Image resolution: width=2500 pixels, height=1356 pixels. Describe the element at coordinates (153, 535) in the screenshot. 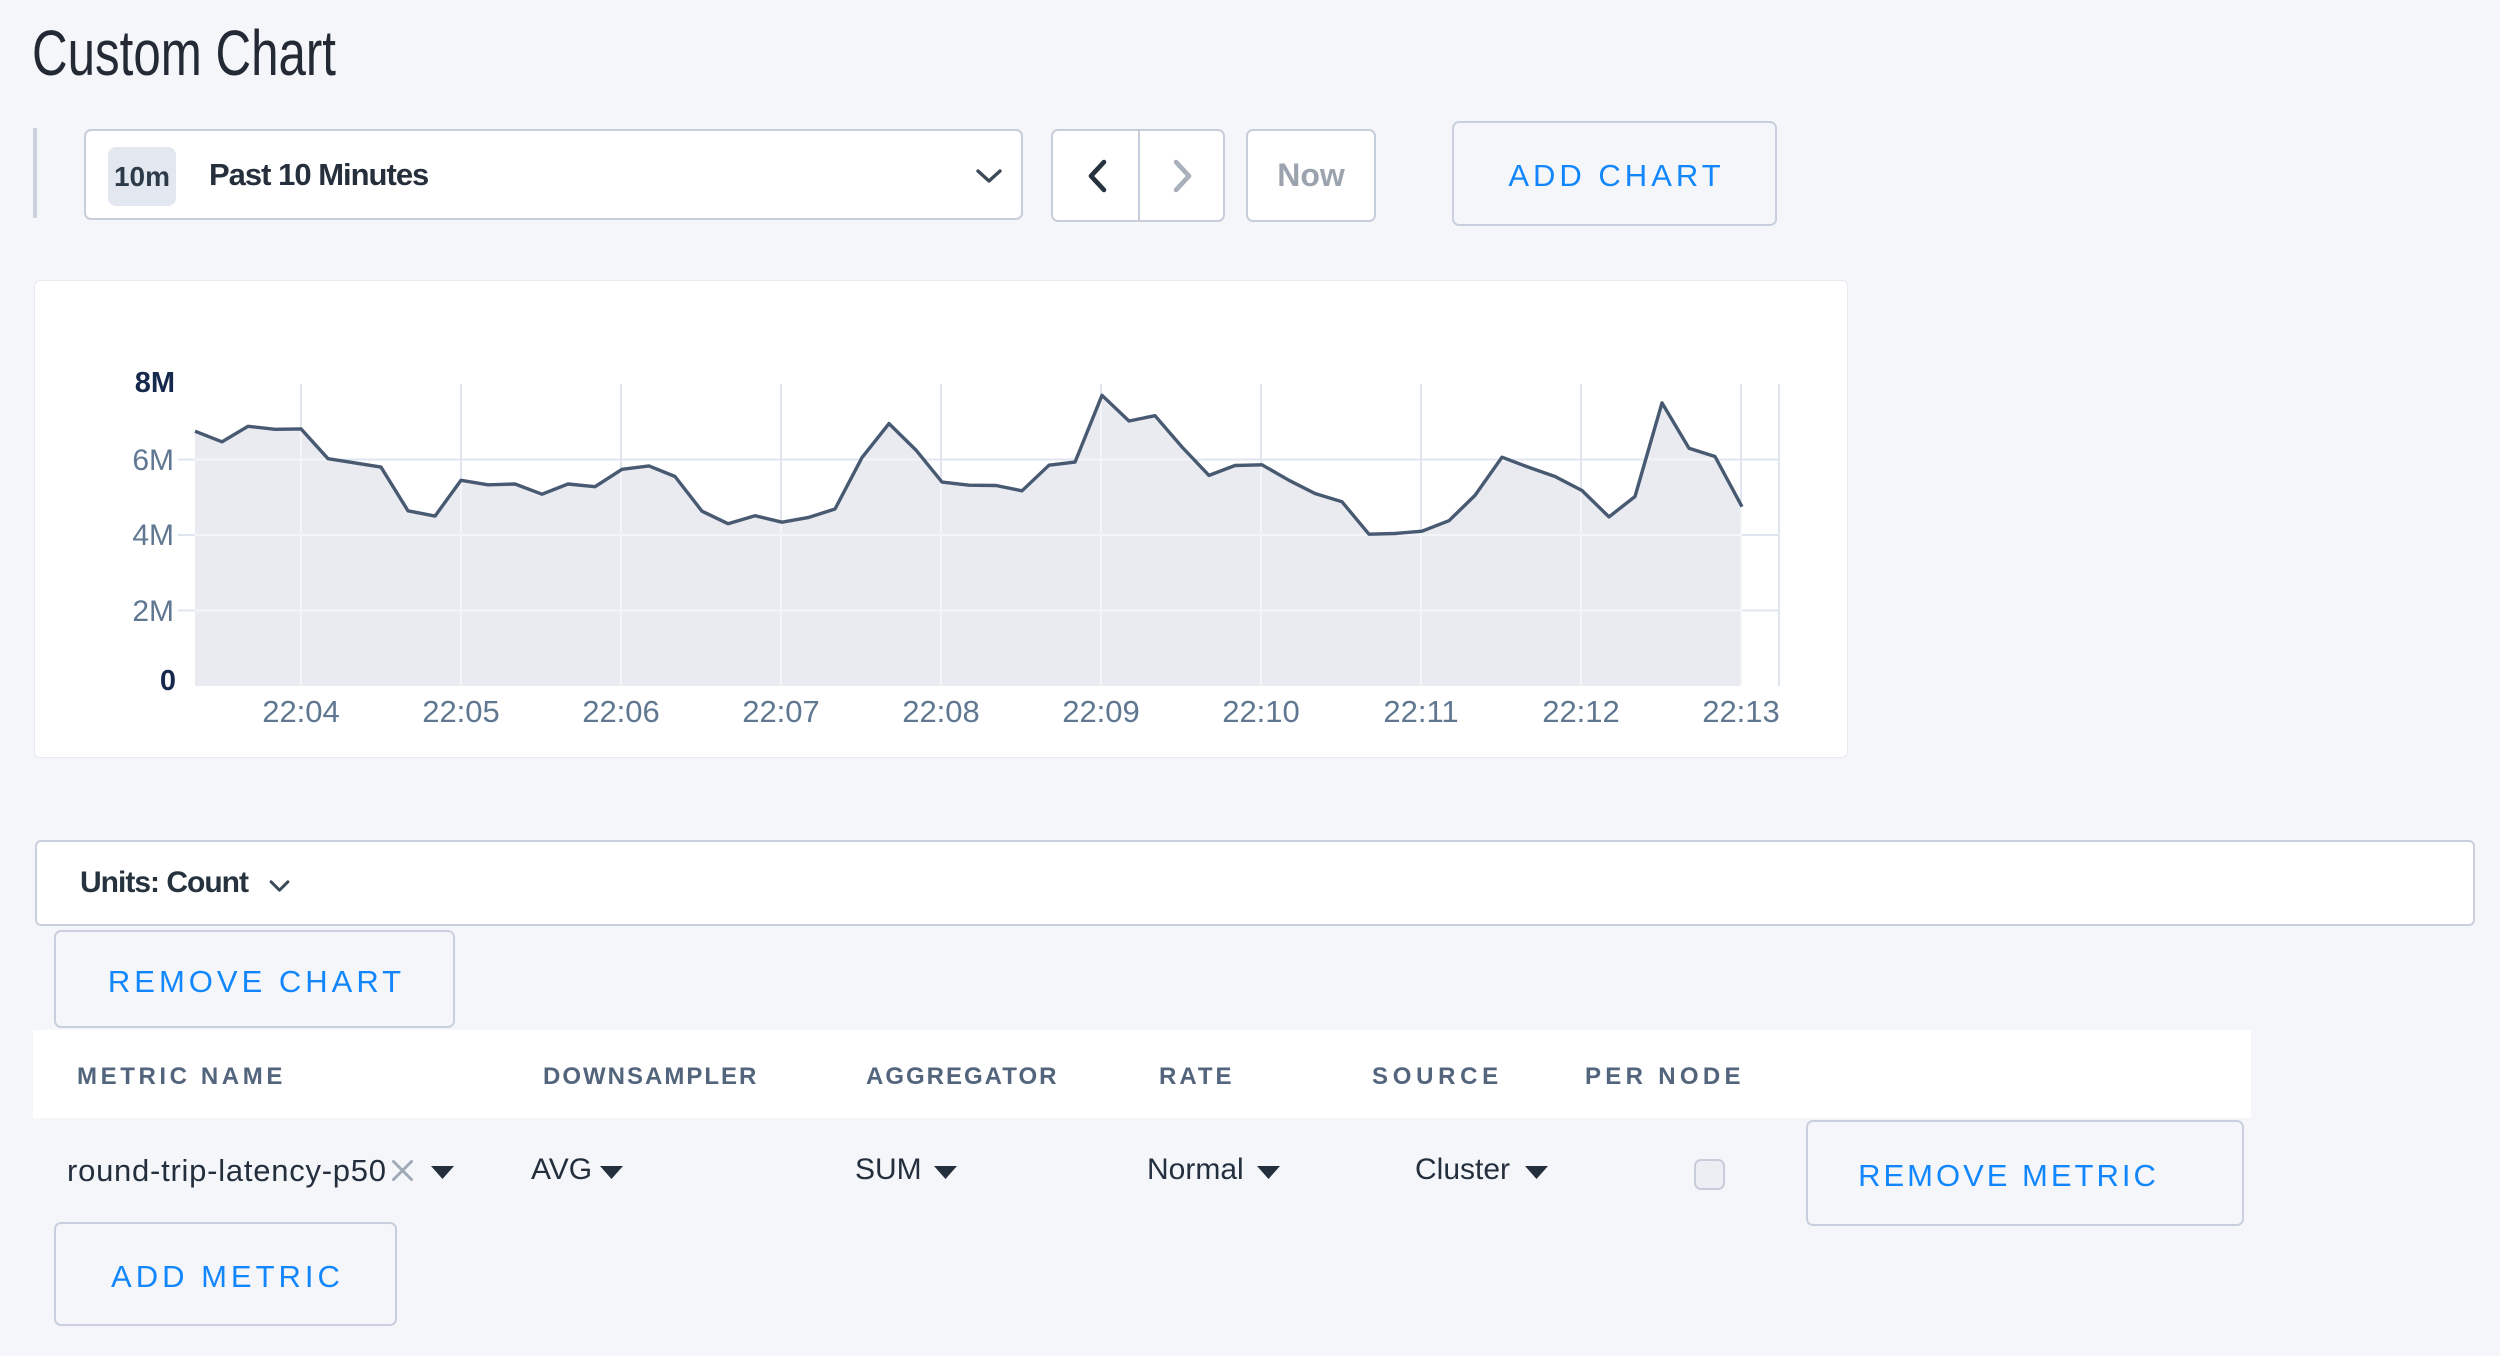

I see `svg-text: 4M` at that location.